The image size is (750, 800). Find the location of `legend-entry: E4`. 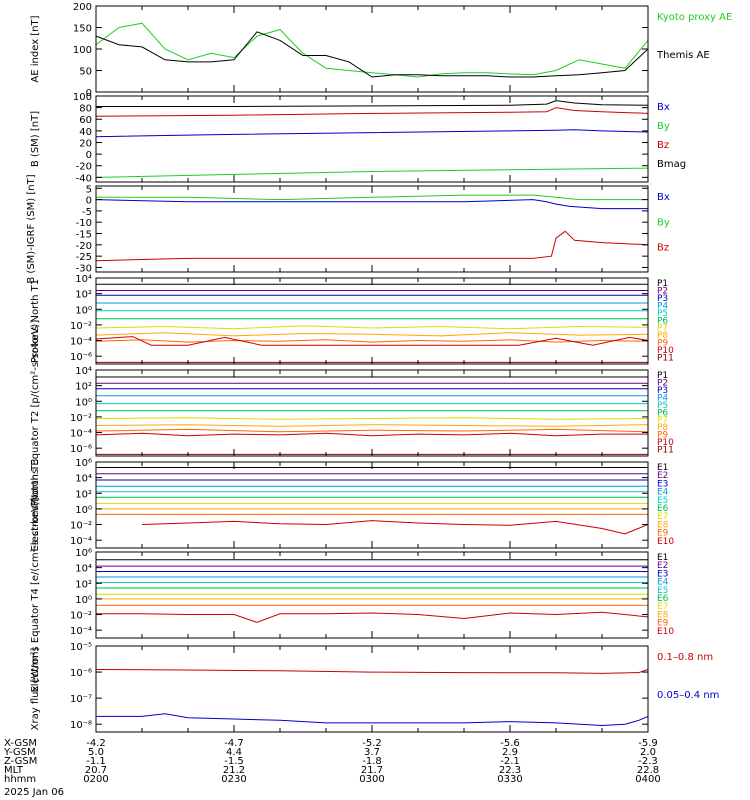

legend-entry: E4 is located at coordinates (663, 583).